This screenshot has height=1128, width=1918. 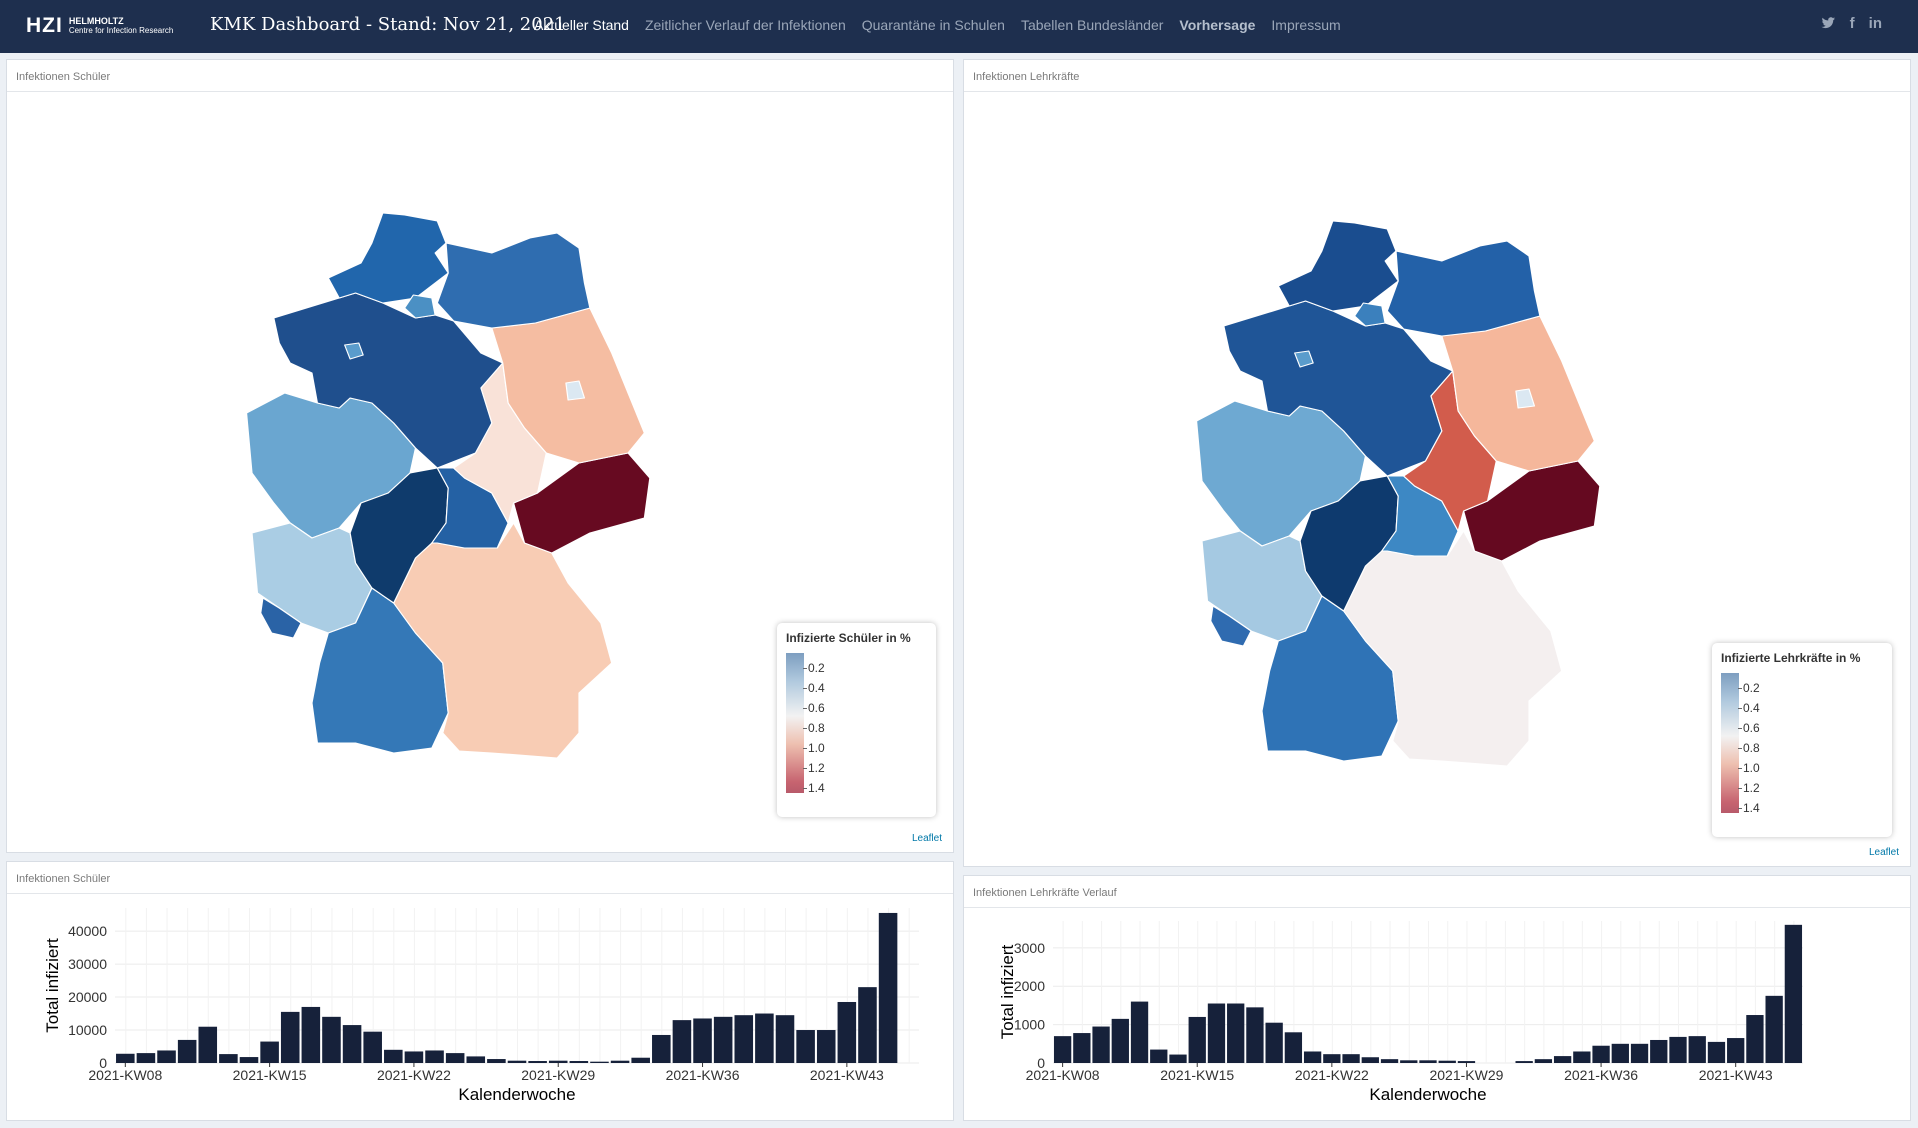 What do you see at coordinates (1852, 23) in the screenshot?
I see `facebook-icon: f` at bounding box center [1852, 23].